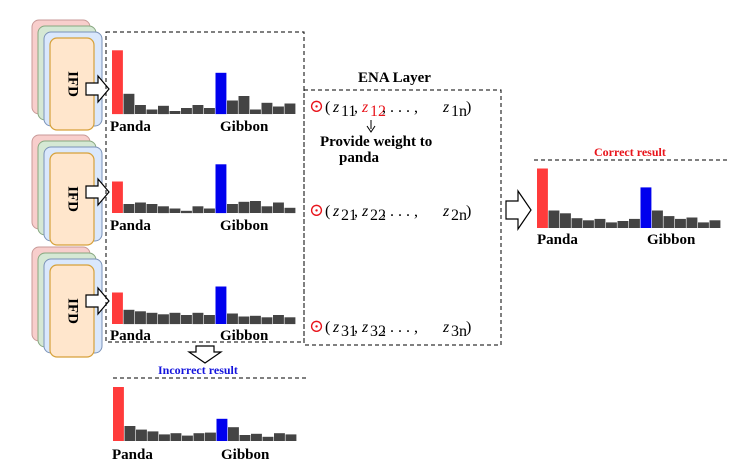 This screenshot has width=740, height=475. Describe the element at coordinates (359, 158) in the screenshot. I see `provide-weight-text-2: panda` at that location.